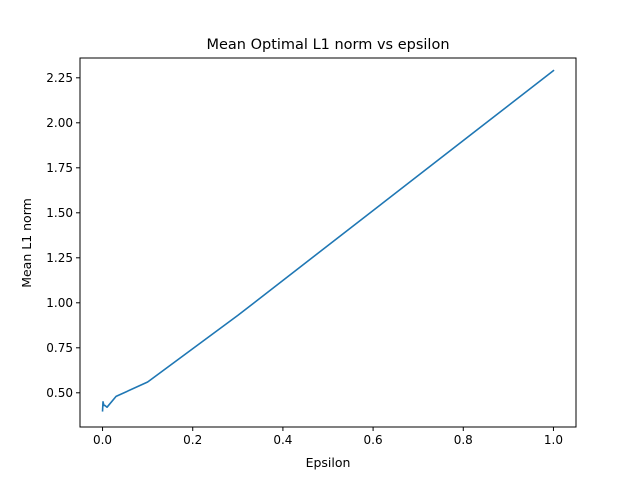 Image resolution: width=640 pixels, height=480 pixels. What do you see at coordinates (59, 348) in the screenshot?
I see `y-tick-label: 0.75` at bounding box center [59, 348].